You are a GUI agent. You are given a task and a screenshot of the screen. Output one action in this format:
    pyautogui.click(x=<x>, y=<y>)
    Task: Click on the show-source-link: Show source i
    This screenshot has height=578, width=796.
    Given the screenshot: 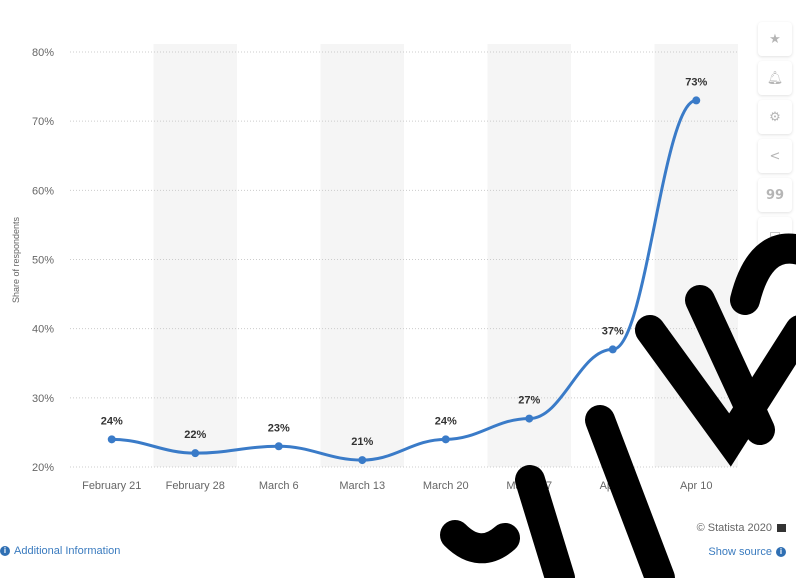 What is the action you would take?
    pyautogui.click(x=747, y=552)
    